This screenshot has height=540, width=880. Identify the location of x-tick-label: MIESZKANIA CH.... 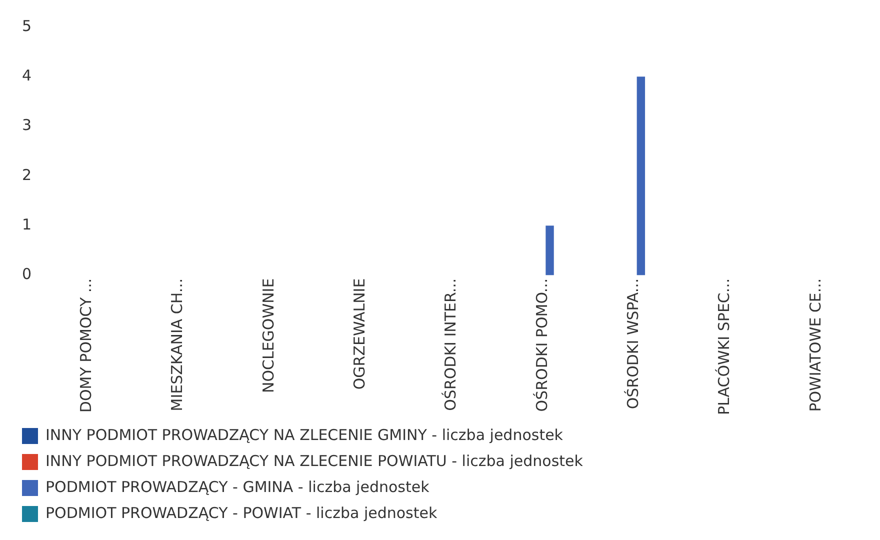
(177, 345).